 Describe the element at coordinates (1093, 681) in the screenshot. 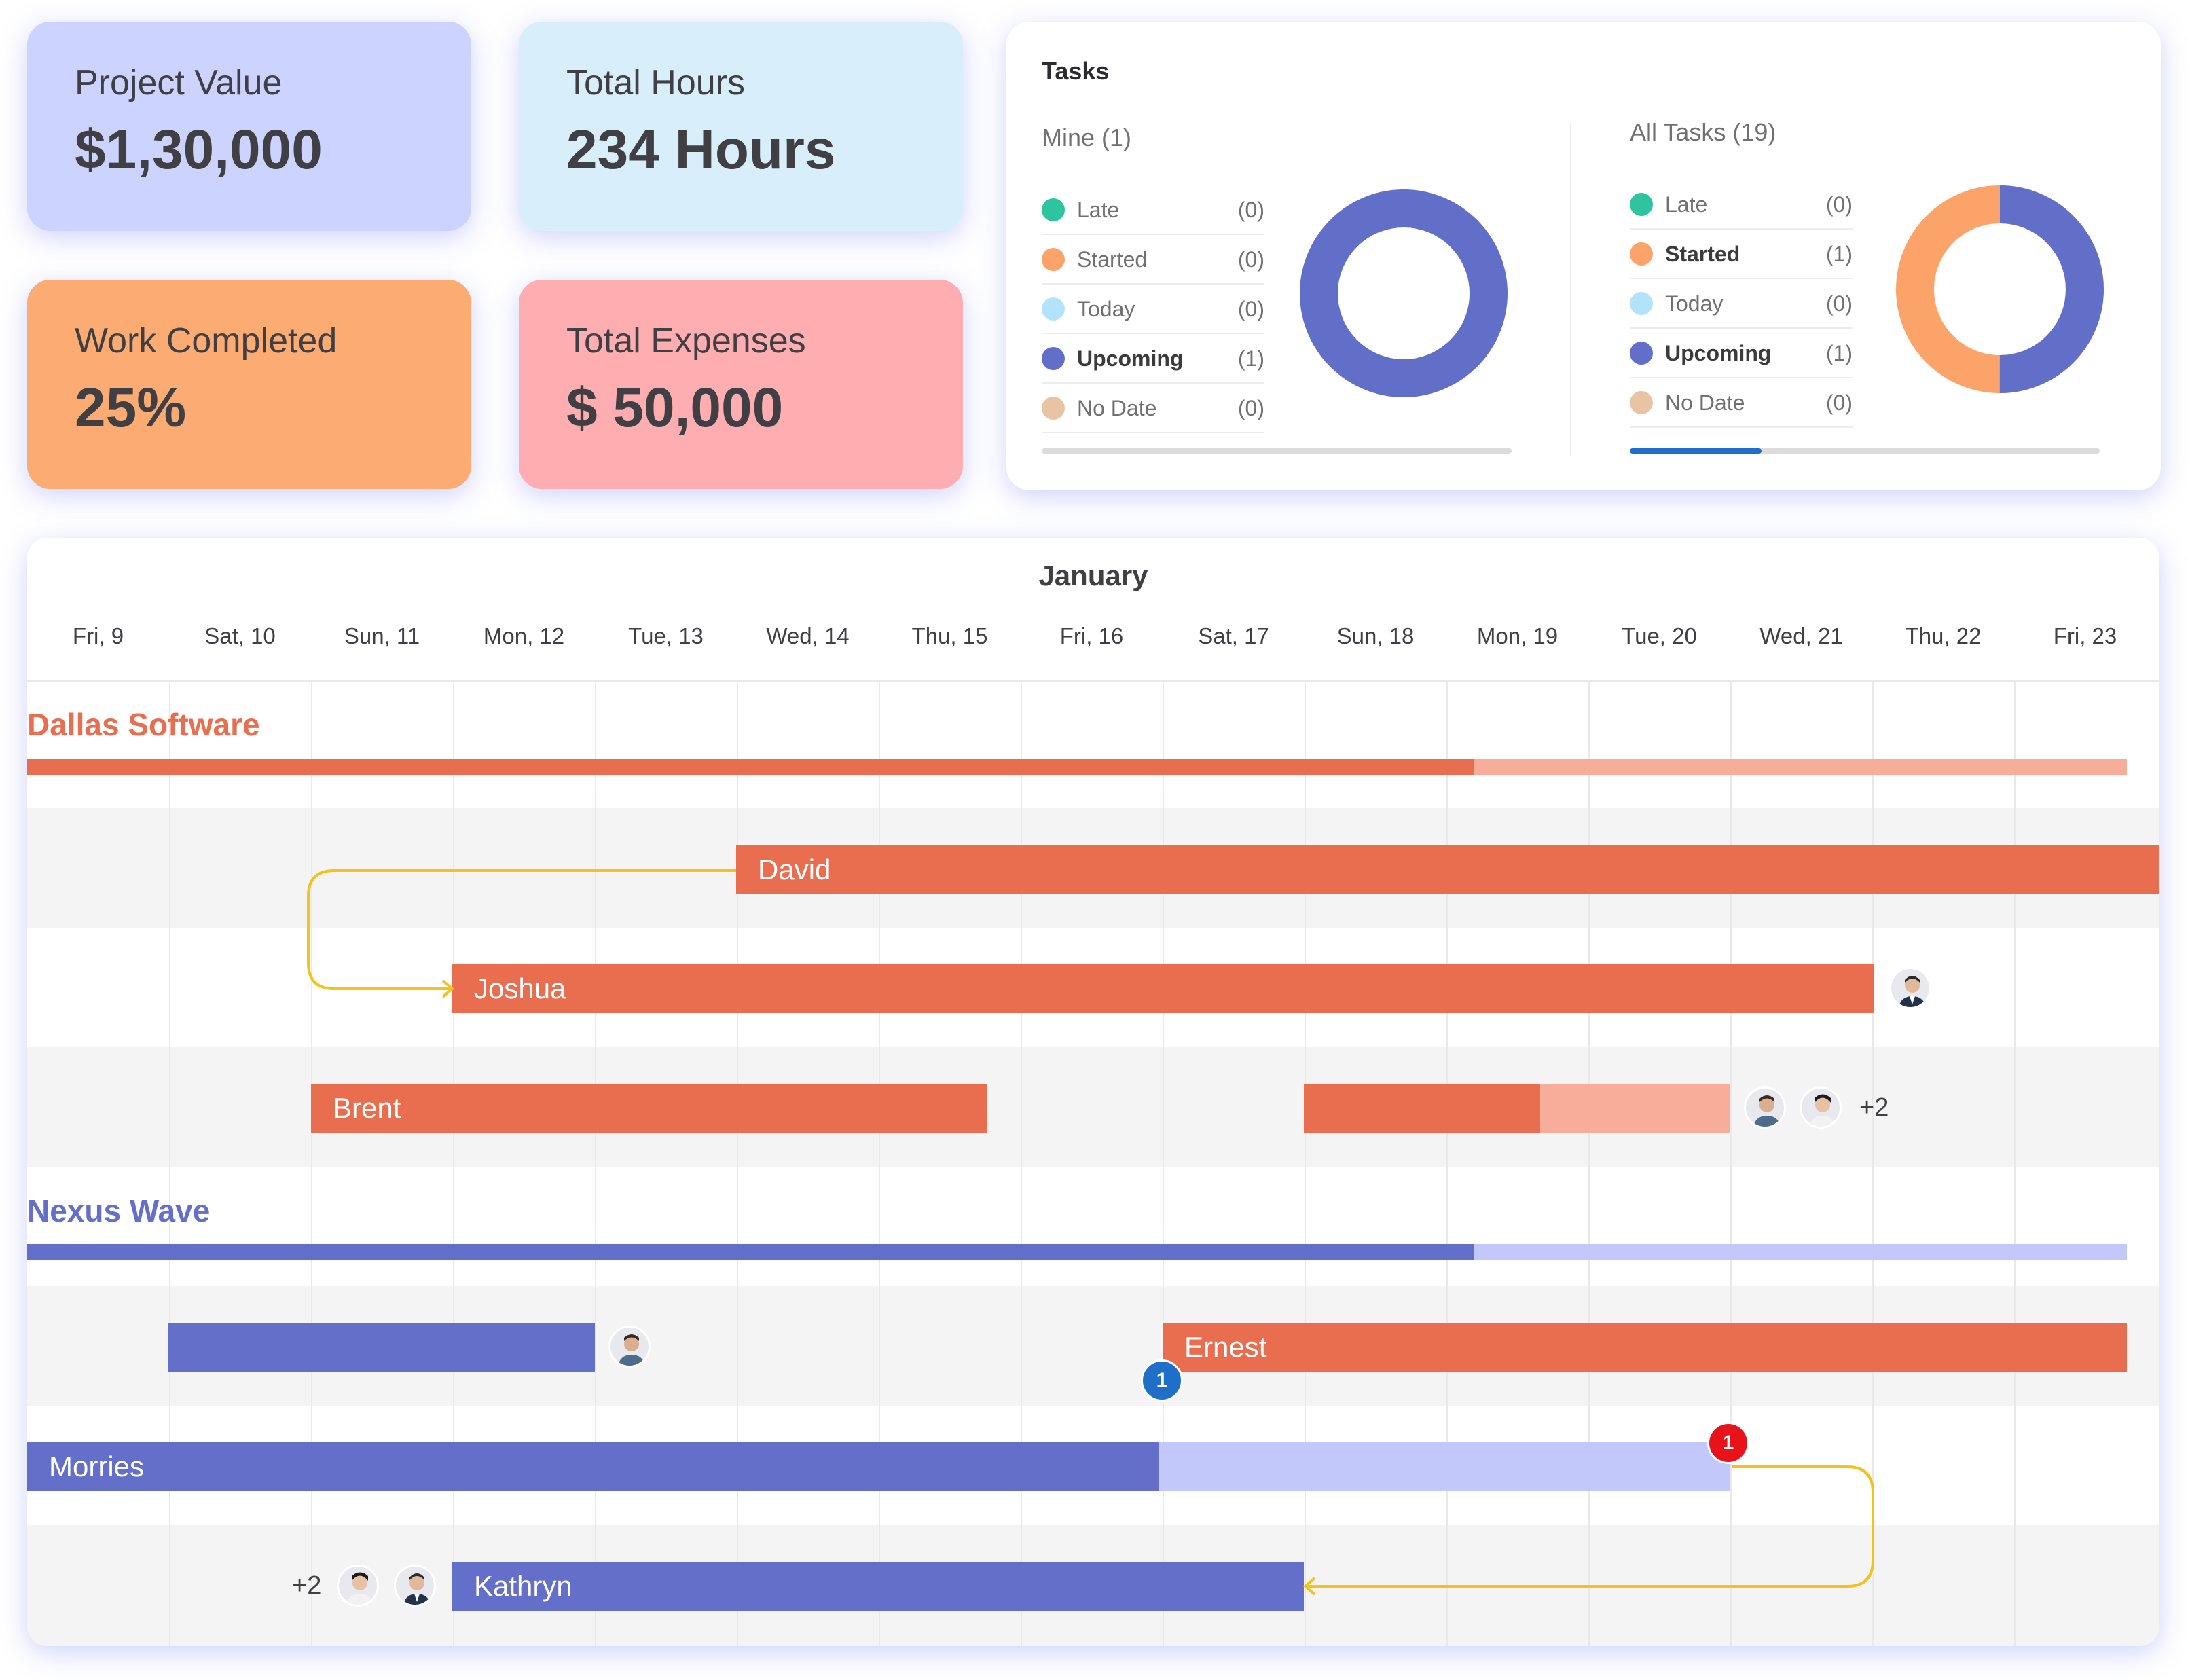

I see `header-divider` at that location.